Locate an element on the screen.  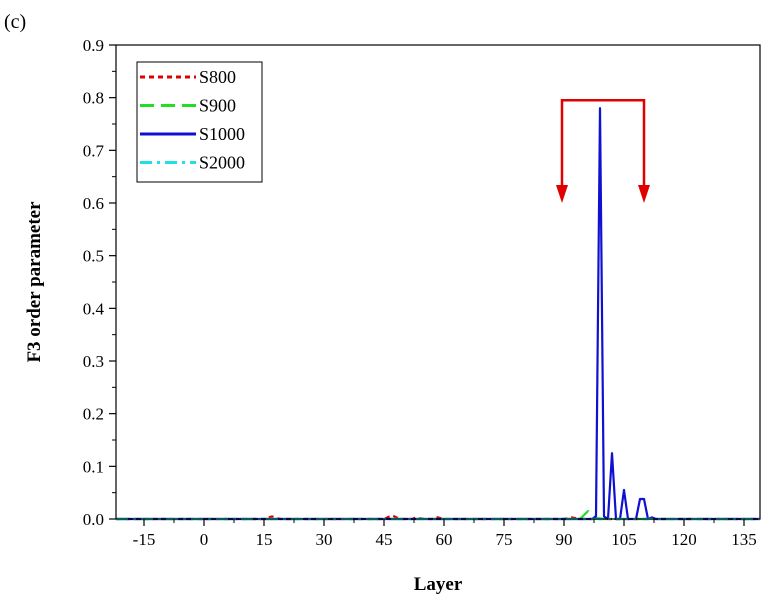
x-tick-label: 105 is located at coordinates (624, 539).